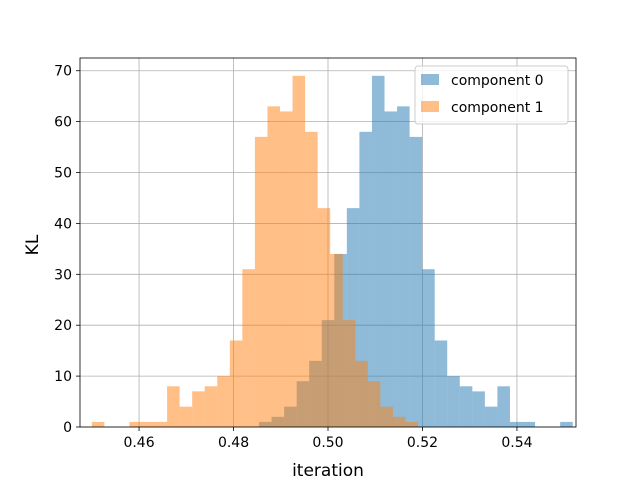 This screenshot has height=480, width=640. Describe the element at coordinates (328, 470) in the screenshot. I see `x-axis-label: iteration` at that location.